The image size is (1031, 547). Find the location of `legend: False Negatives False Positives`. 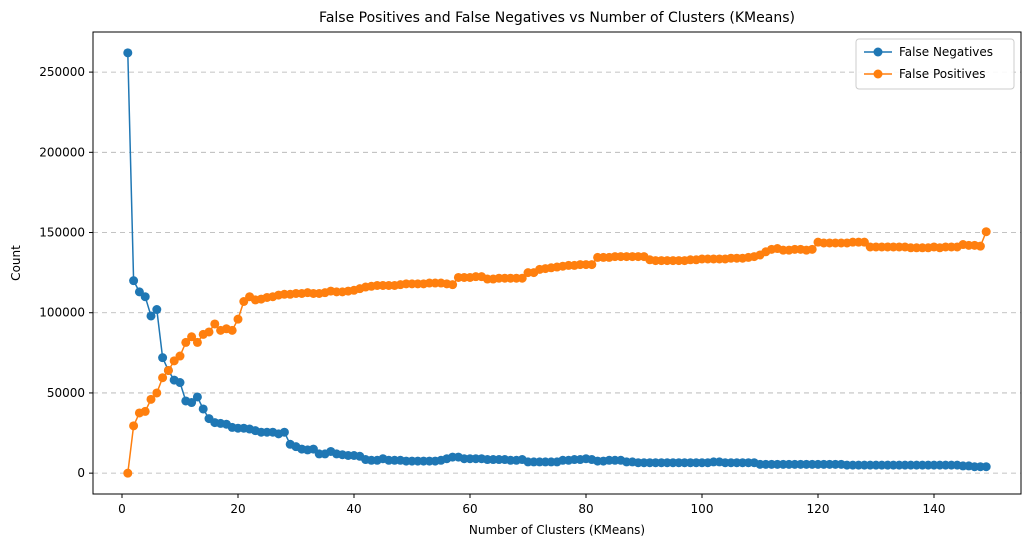

legend: False Negatives False Positives is located at coordinates (935, 64).